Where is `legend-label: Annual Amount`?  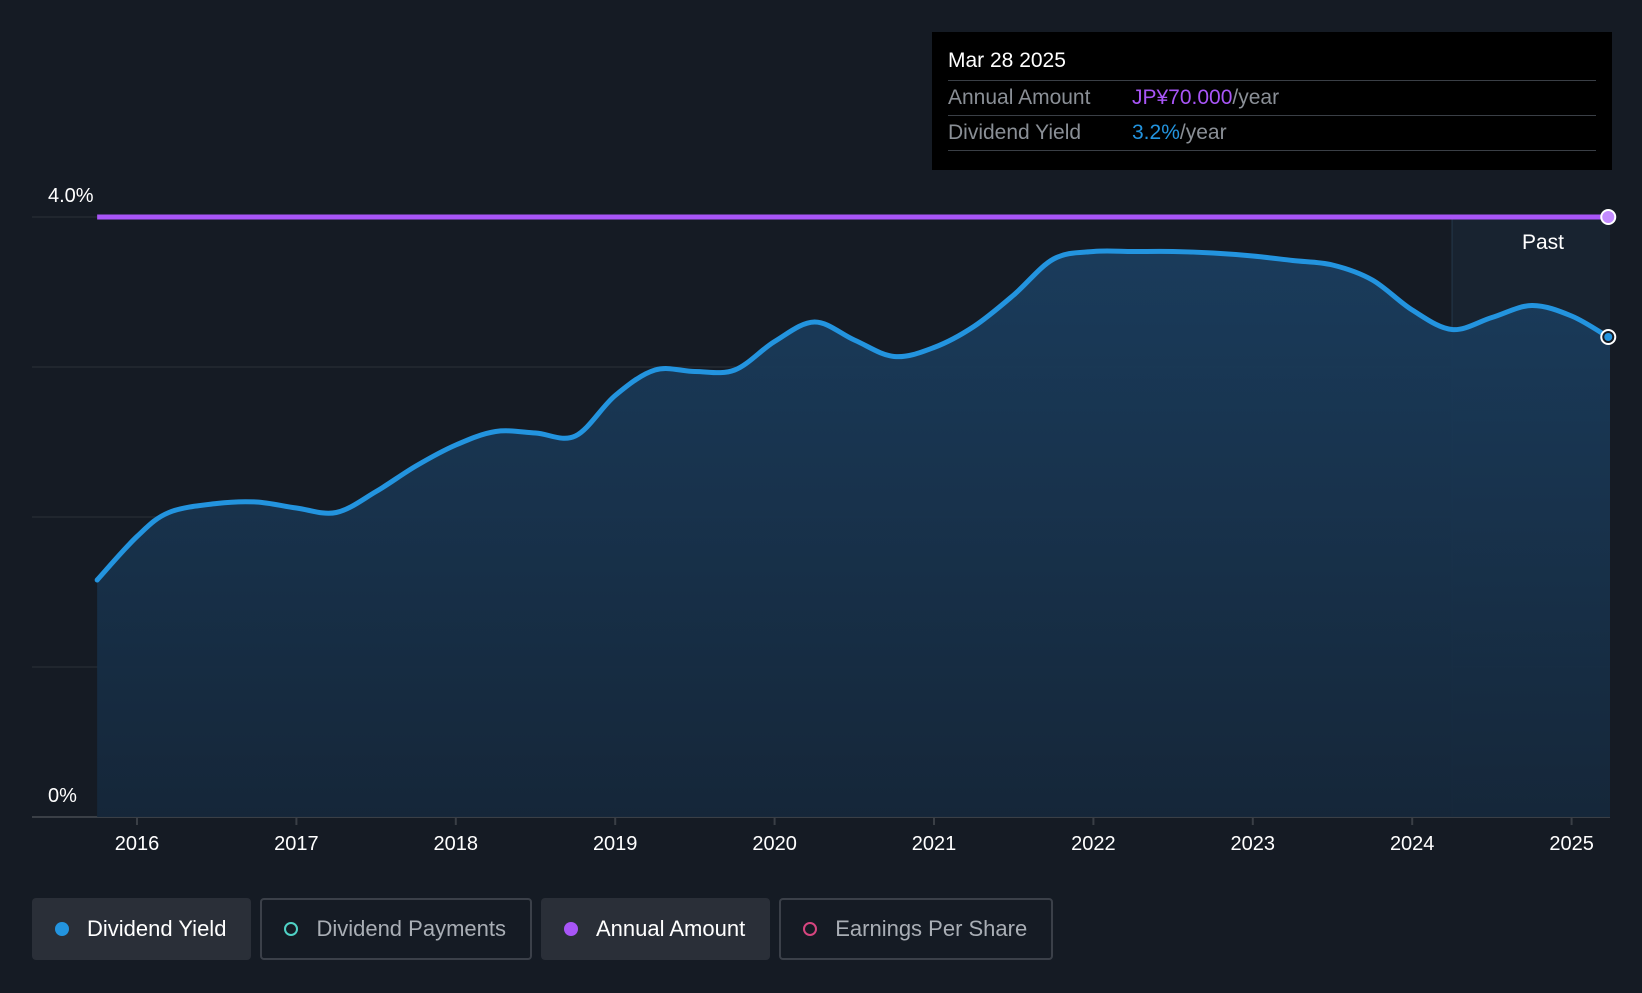 legend-label: Annual Amount is located at coordinates (670, 928).